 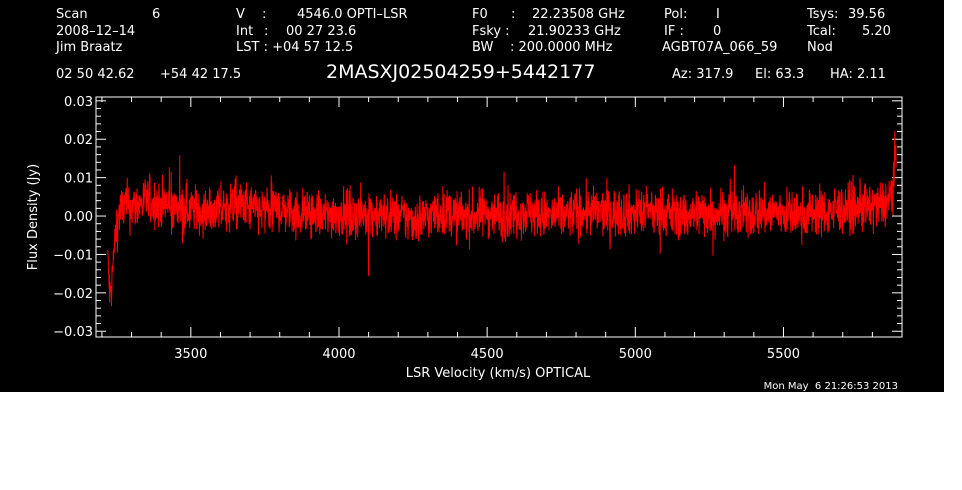 I want to click on x-tick-label: 3500, so click(x=190, y=354).